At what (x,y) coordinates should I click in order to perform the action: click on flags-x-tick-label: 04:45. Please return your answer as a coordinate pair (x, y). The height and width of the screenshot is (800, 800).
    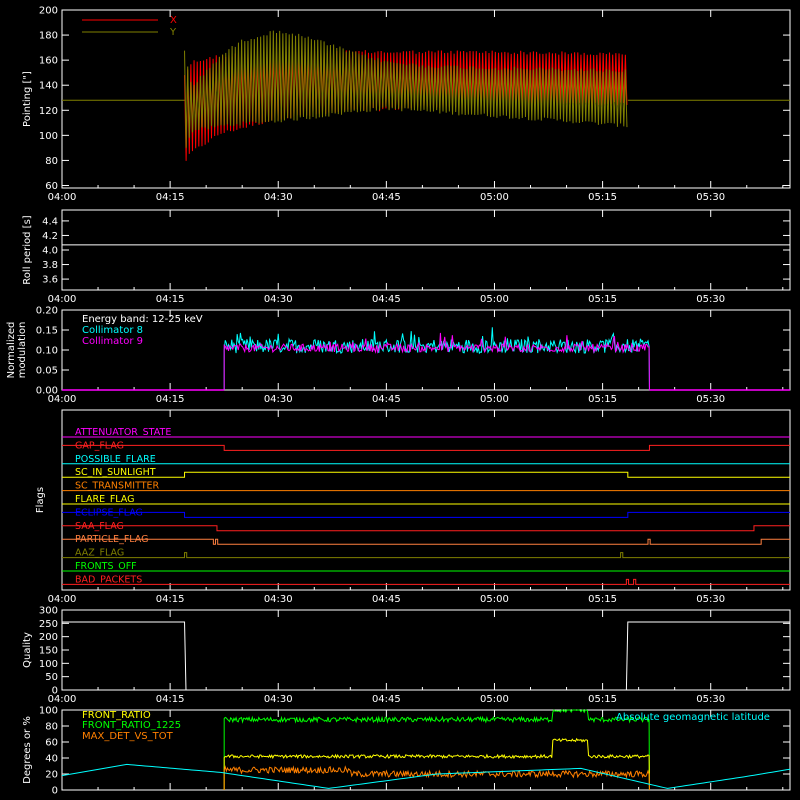
    Looking at the image, I should click on (386, 599).